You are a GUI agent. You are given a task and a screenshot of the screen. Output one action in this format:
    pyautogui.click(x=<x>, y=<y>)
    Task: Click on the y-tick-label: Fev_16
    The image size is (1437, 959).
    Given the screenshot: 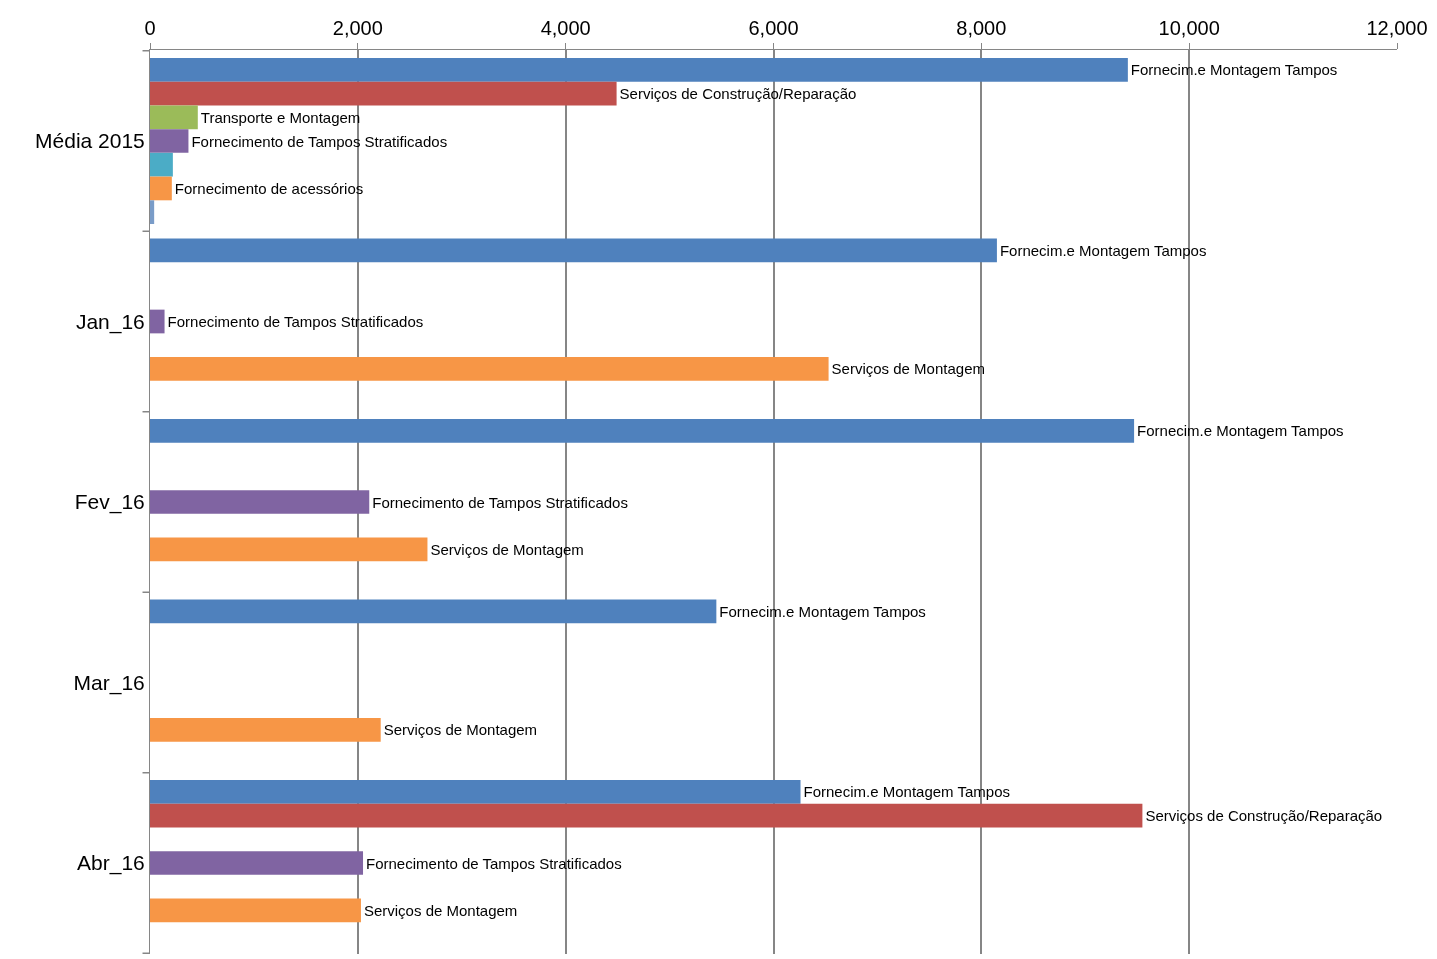 What is the action you would take?
    pyautogui.click(x=109, y=502)
    